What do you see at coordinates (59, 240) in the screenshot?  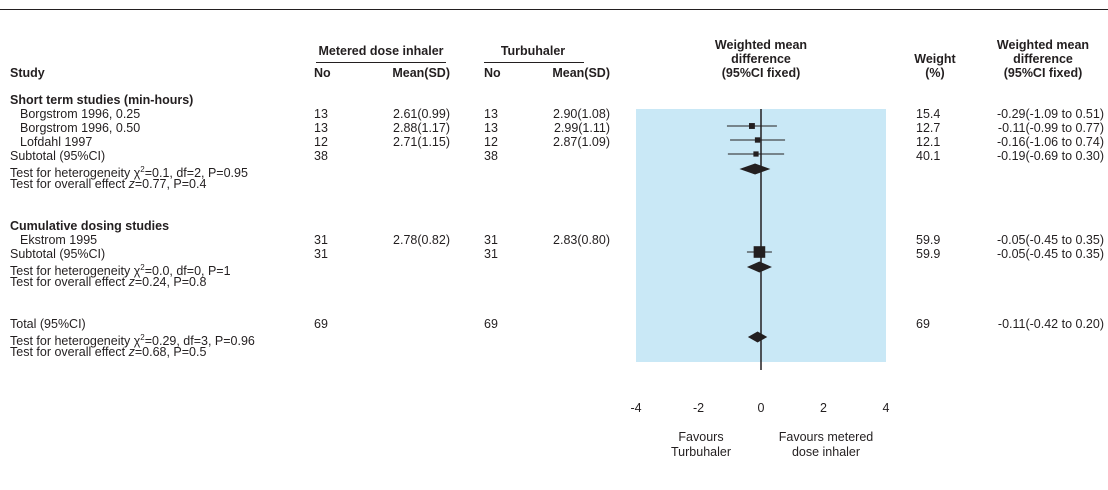 I see `study-name: Ekstrom 1995` at bounding box center [59, 240].